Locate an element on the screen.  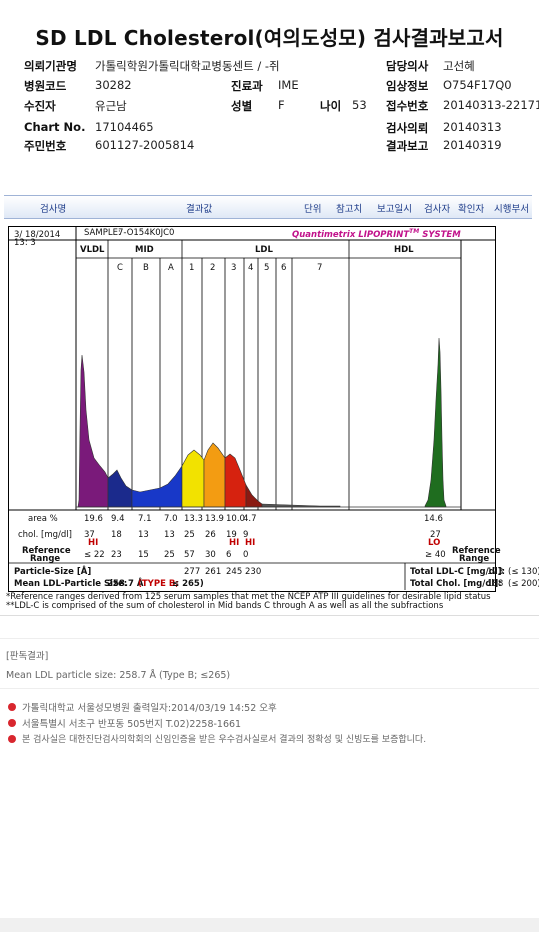
chart-value: 17104465 is located at coordinates (124, 127).